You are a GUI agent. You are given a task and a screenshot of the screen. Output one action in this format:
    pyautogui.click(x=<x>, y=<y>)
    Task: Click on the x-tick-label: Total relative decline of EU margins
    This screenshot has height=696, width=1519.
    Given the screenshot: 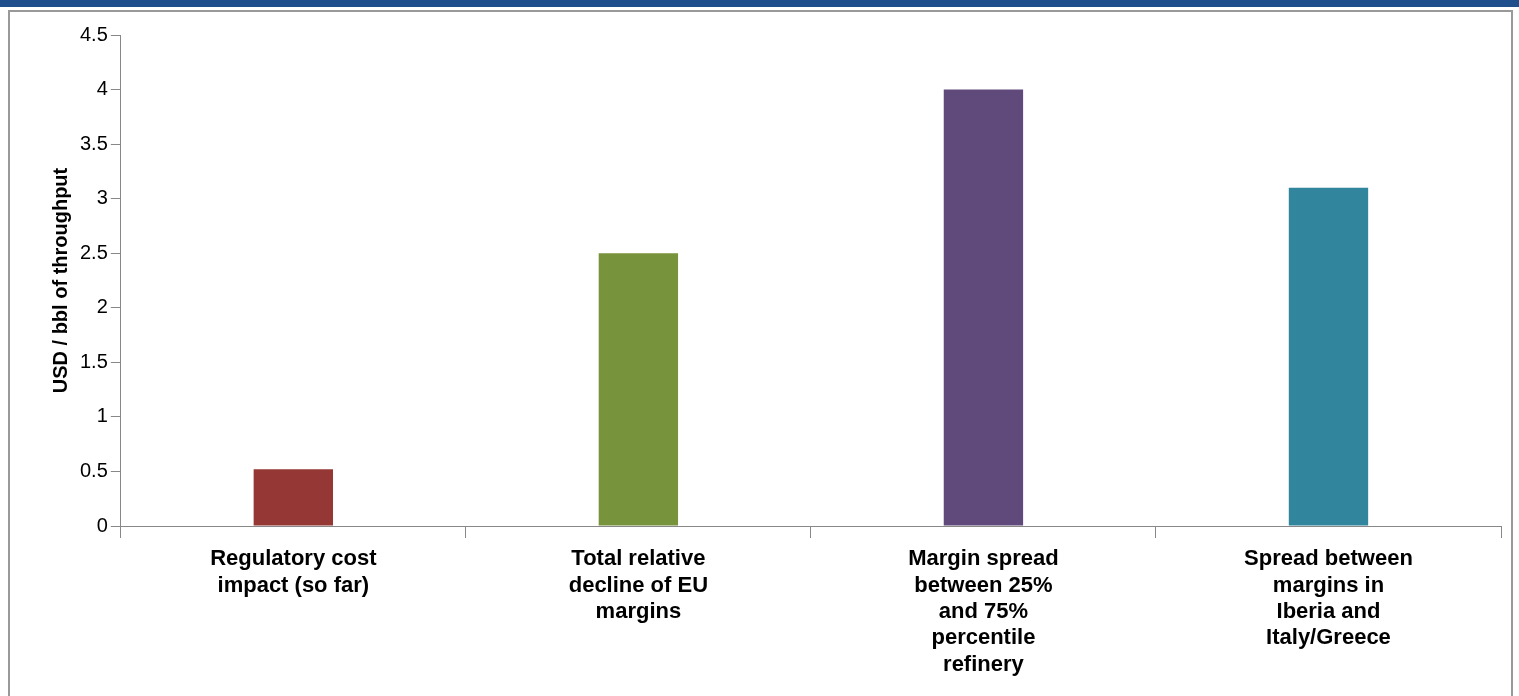 What is the action you would take?
    pyautogui.click(x=638, y=584)
    